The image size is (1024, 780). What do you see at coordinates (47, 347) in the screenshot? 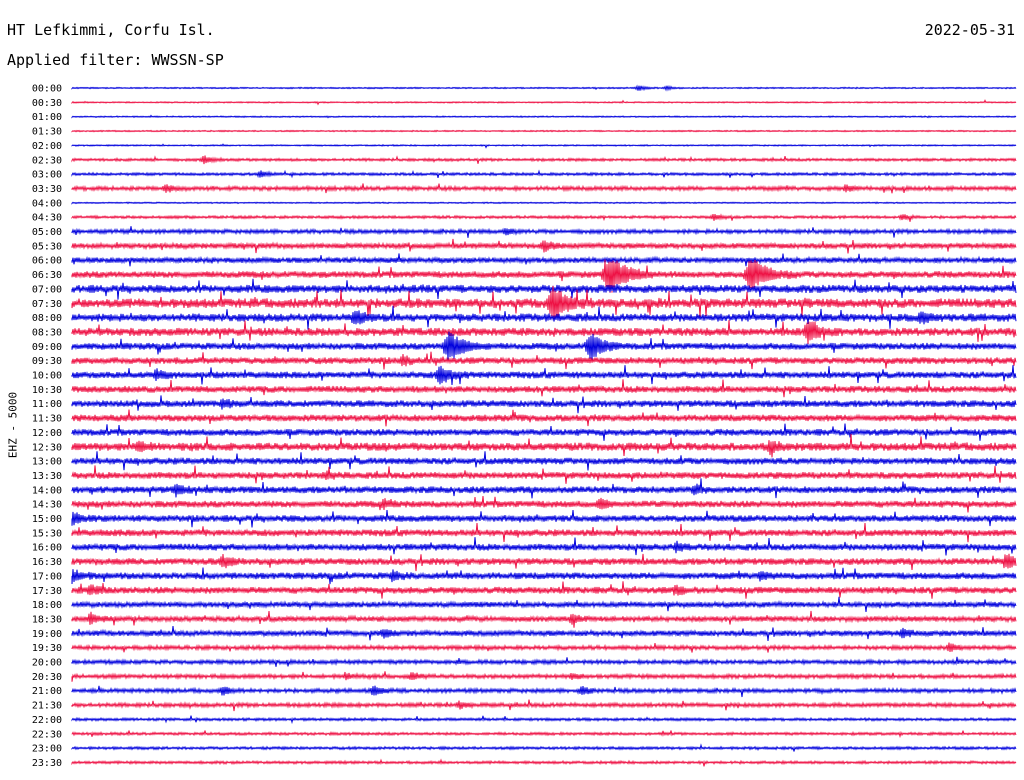
I see `time-label-0900: 09:00` at bounding box center [47, 347].